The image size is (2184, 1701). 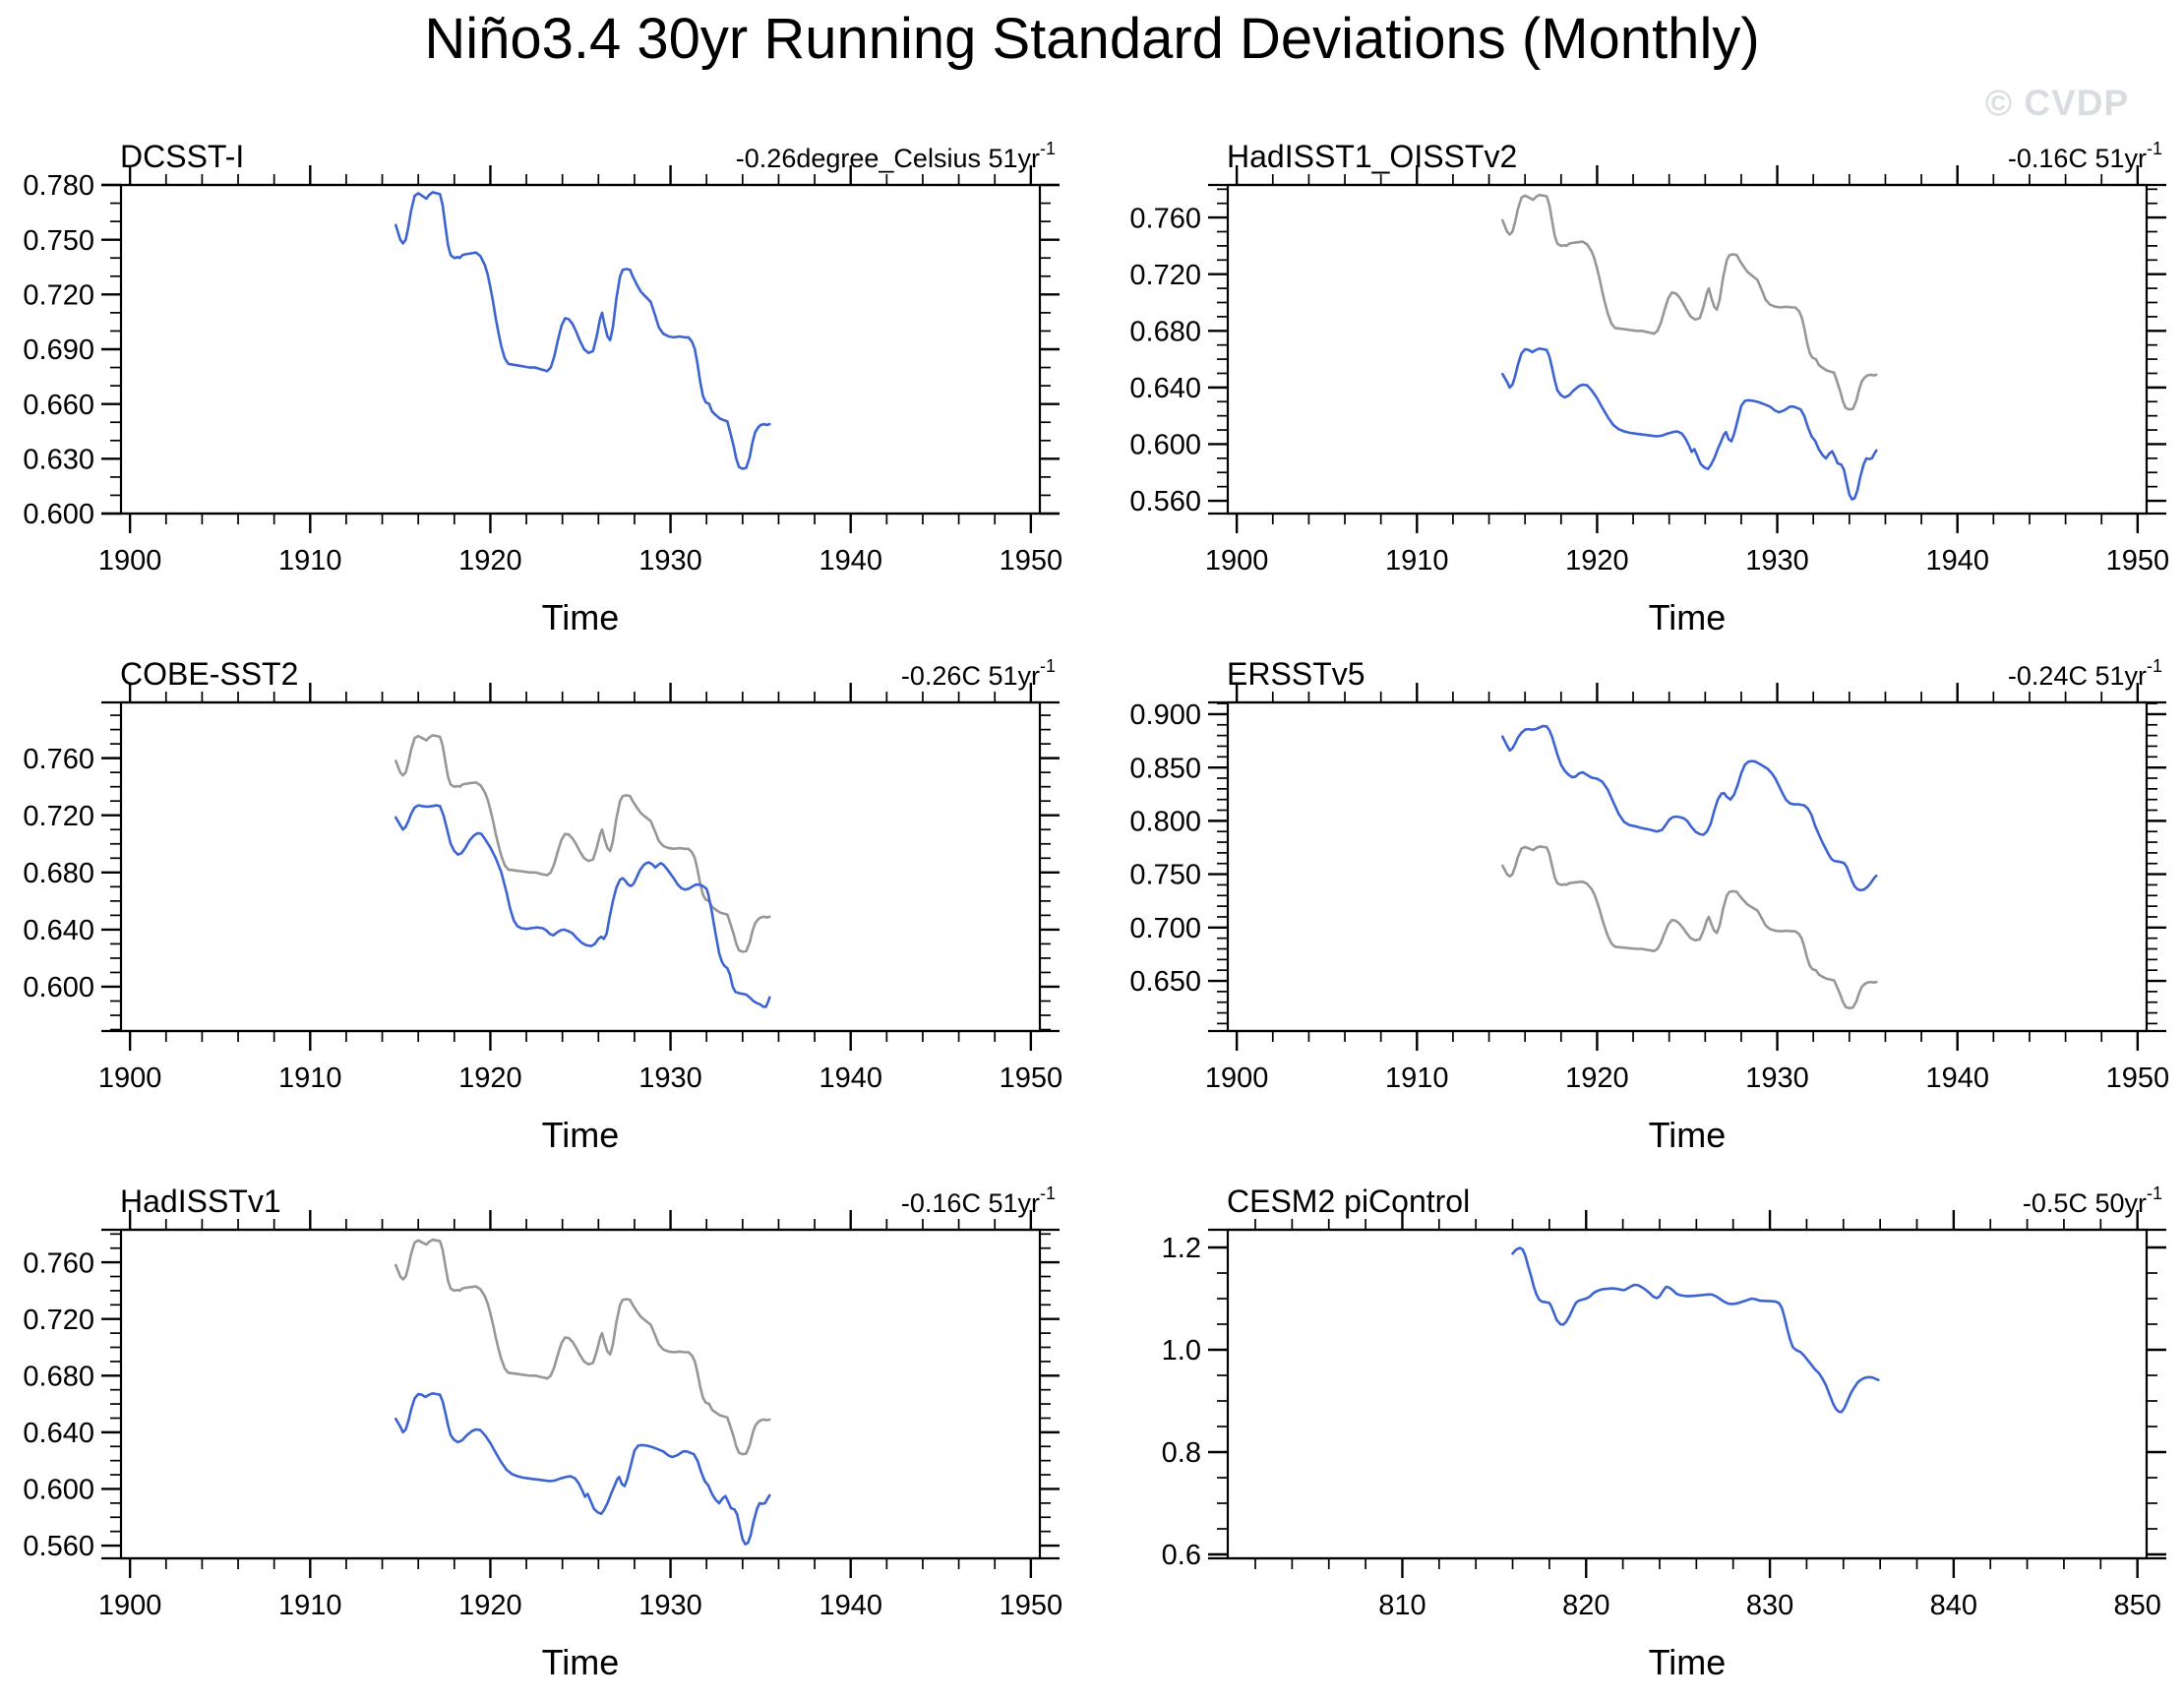 What do you see at coordinates (582, 330) in the screenshot?
I see `series-line-dcsst-i` at bounding box center [582, 330].